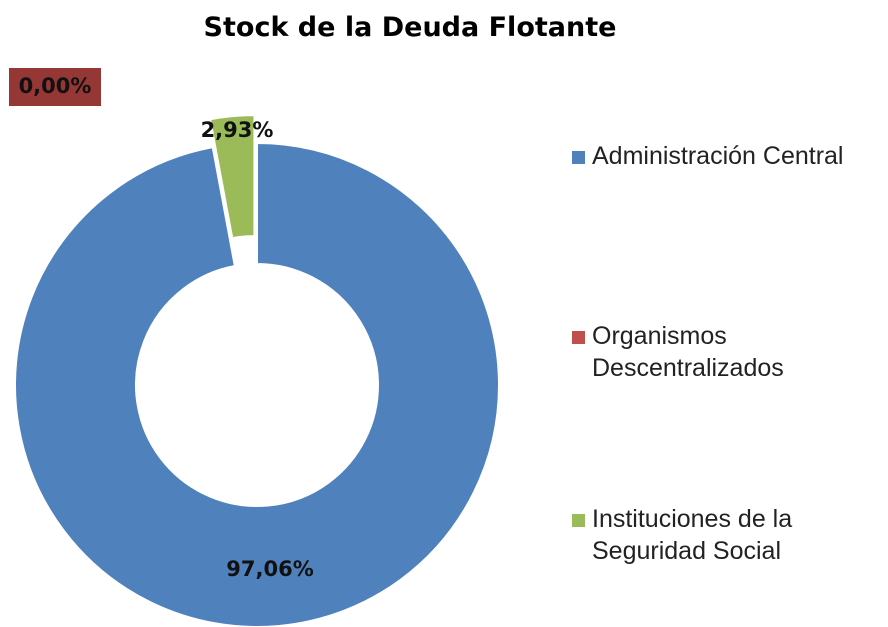  I want to click on legend-item: Organismos Descentralizados, so click(727, 352).